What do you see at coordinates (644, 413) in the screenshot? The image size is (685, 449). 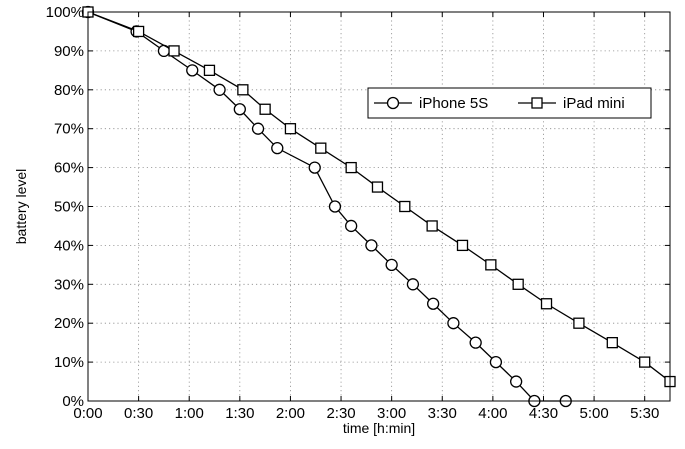 I see `x-tick-label: 5:30` at bounding box center [644, 413].